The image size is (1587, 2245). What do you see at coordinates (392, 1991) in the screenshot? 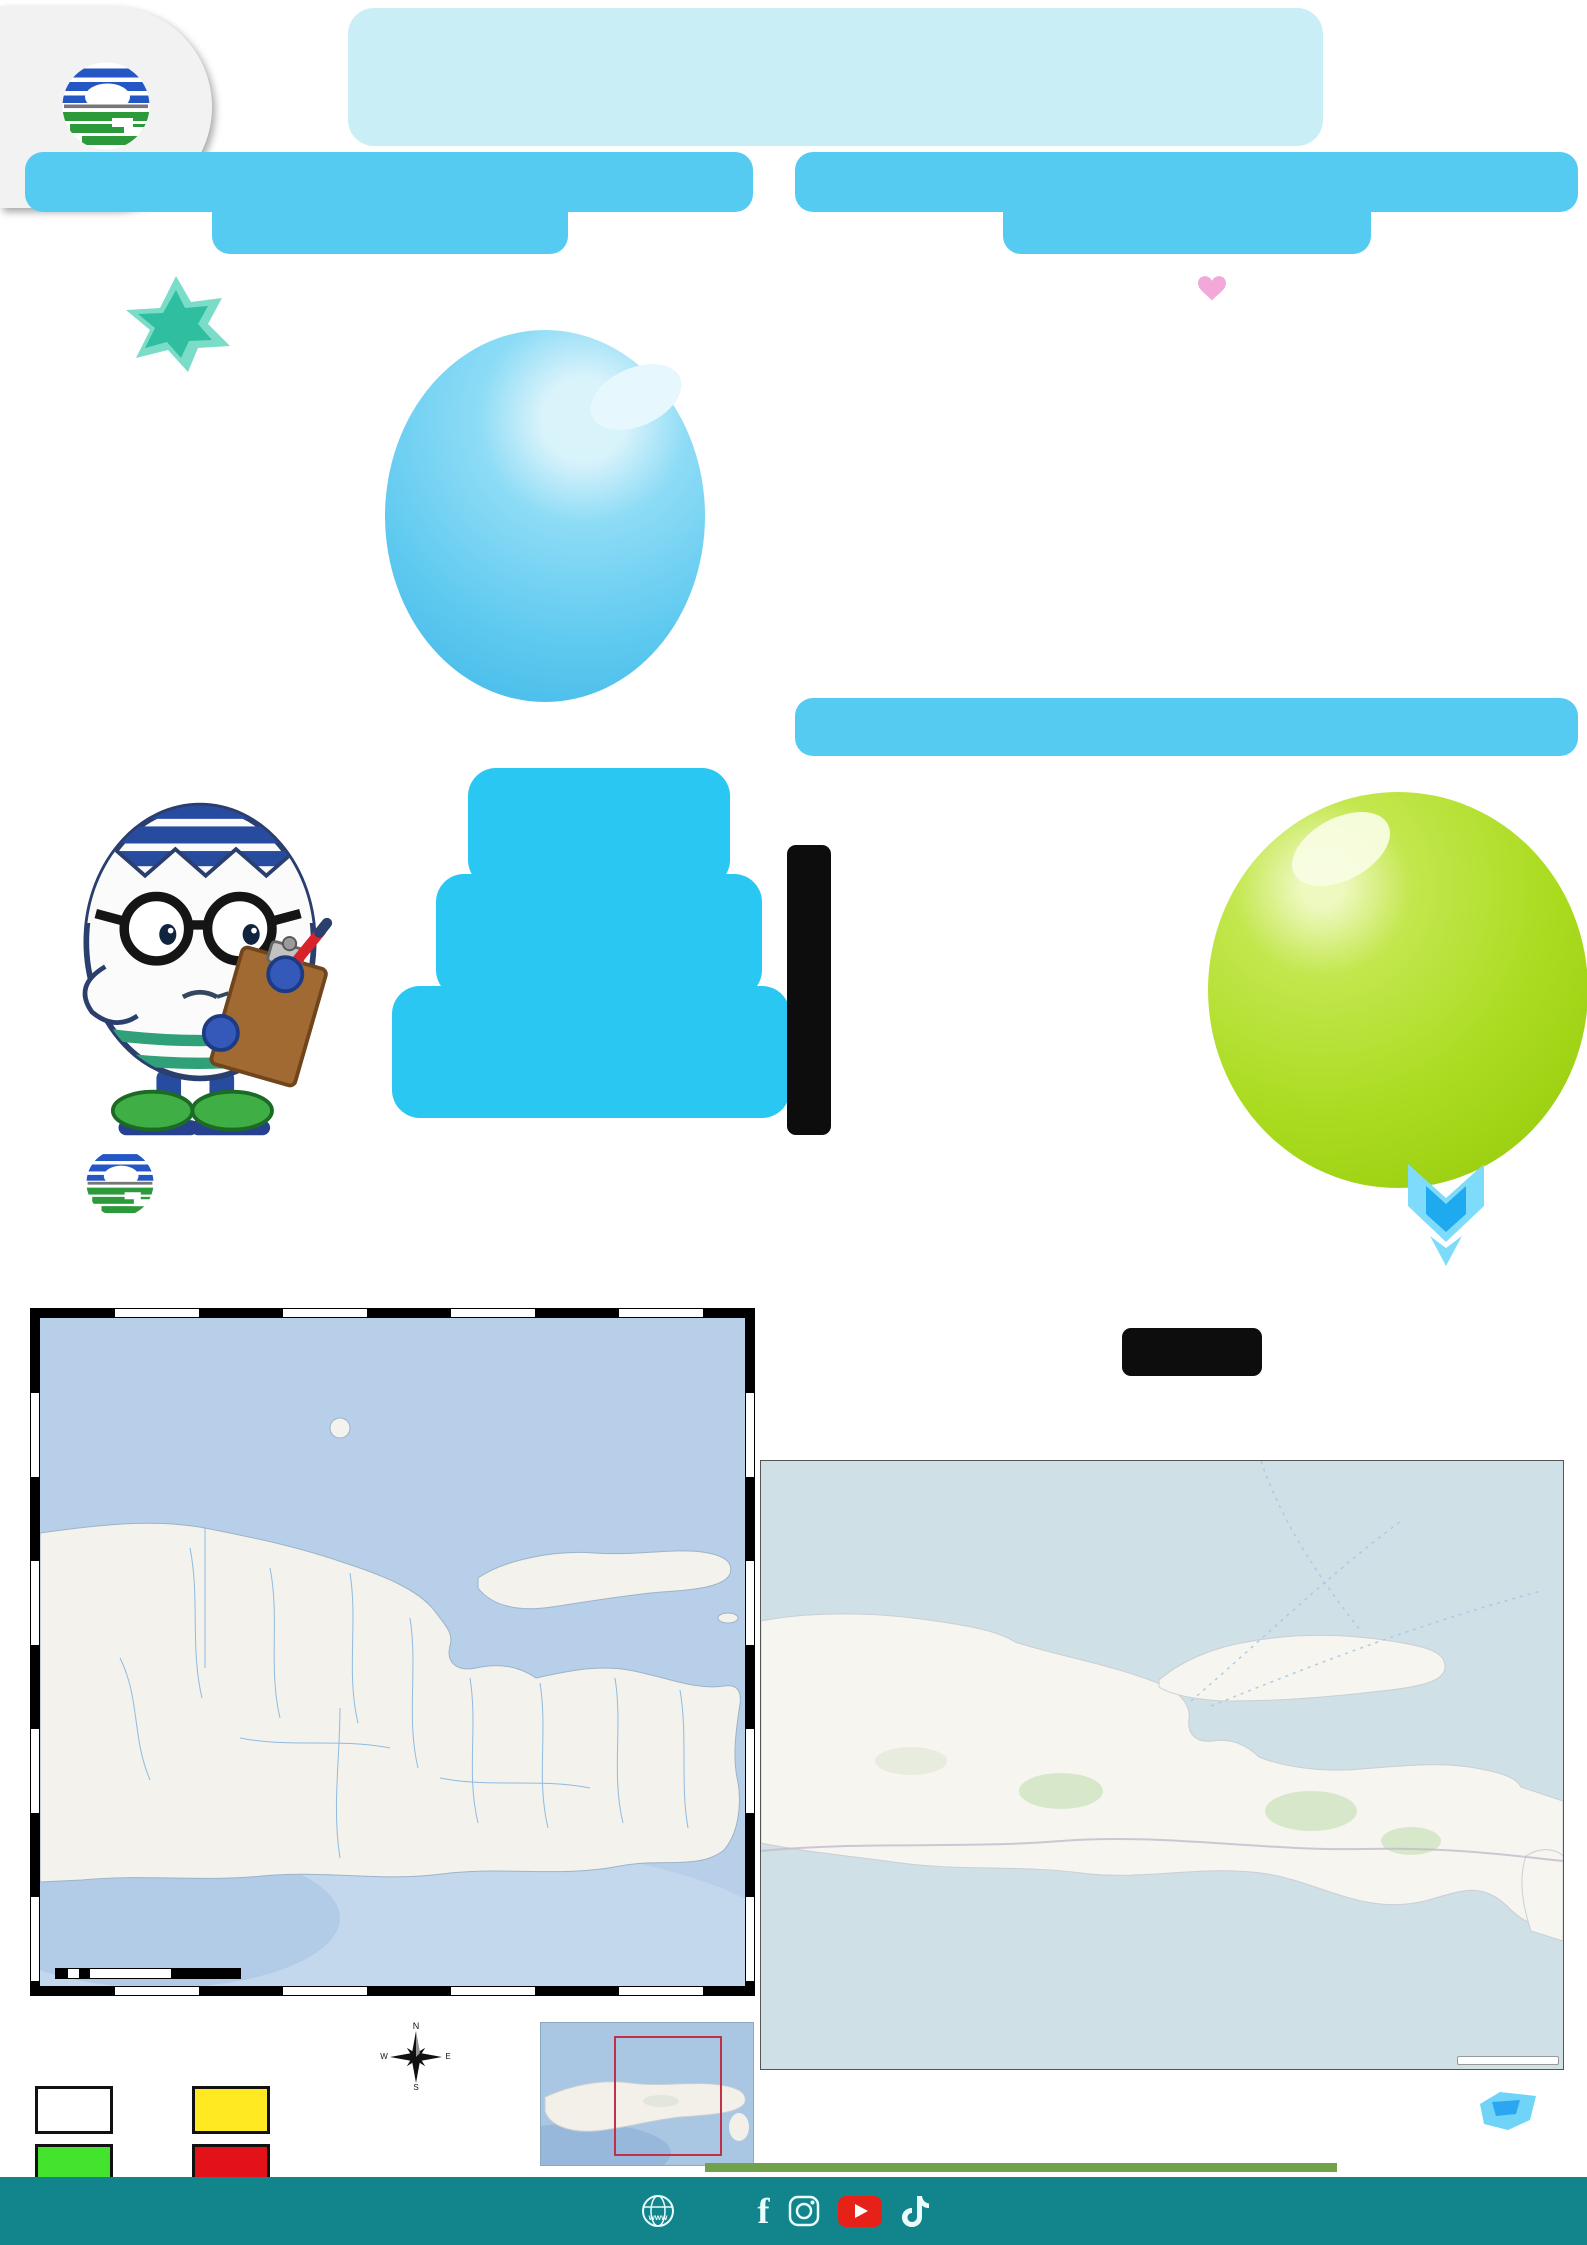
I see `map-frame-bottom` at bounding box center [392, 1991].